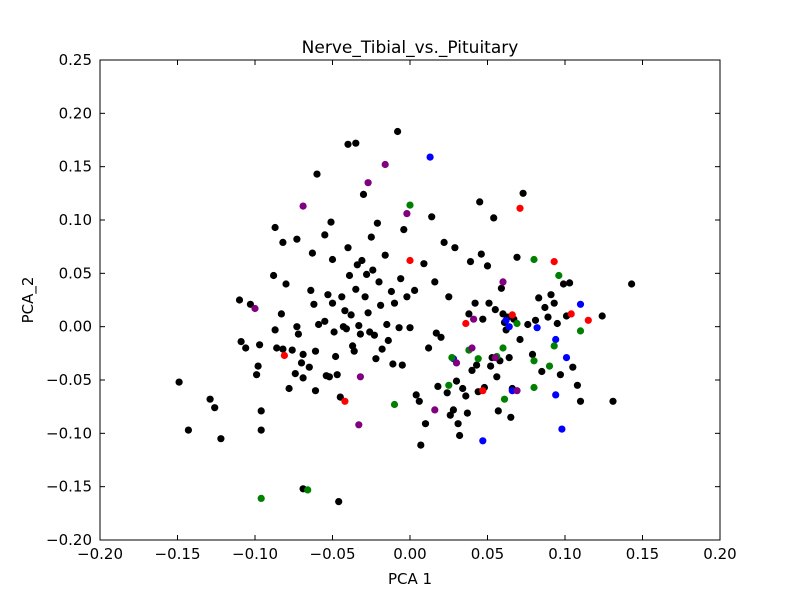 Image resolution: width=800 pixels, height=600 pixels. I want to click on y-tick-label: 0.10, so click(75, 220).